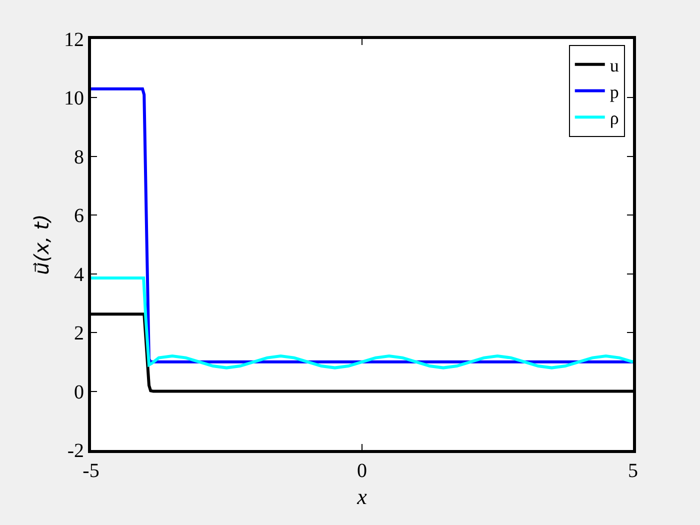 The image size is (700, 525). What do you see at coordinates (75, 451) in the screenshot?
I see `y-tick-label: -2` at bounding box center [75, 451].